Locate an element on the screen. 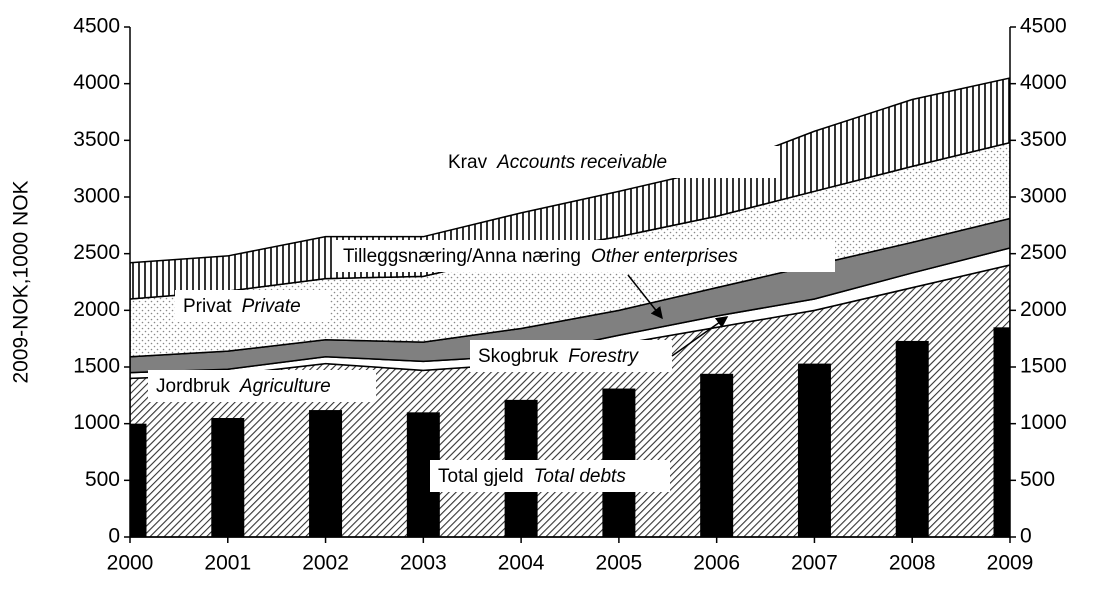 Image resolution: width=1096 pixels, height=589 pixels. series-name-en: Total debts is located at coordinates (580, 476).